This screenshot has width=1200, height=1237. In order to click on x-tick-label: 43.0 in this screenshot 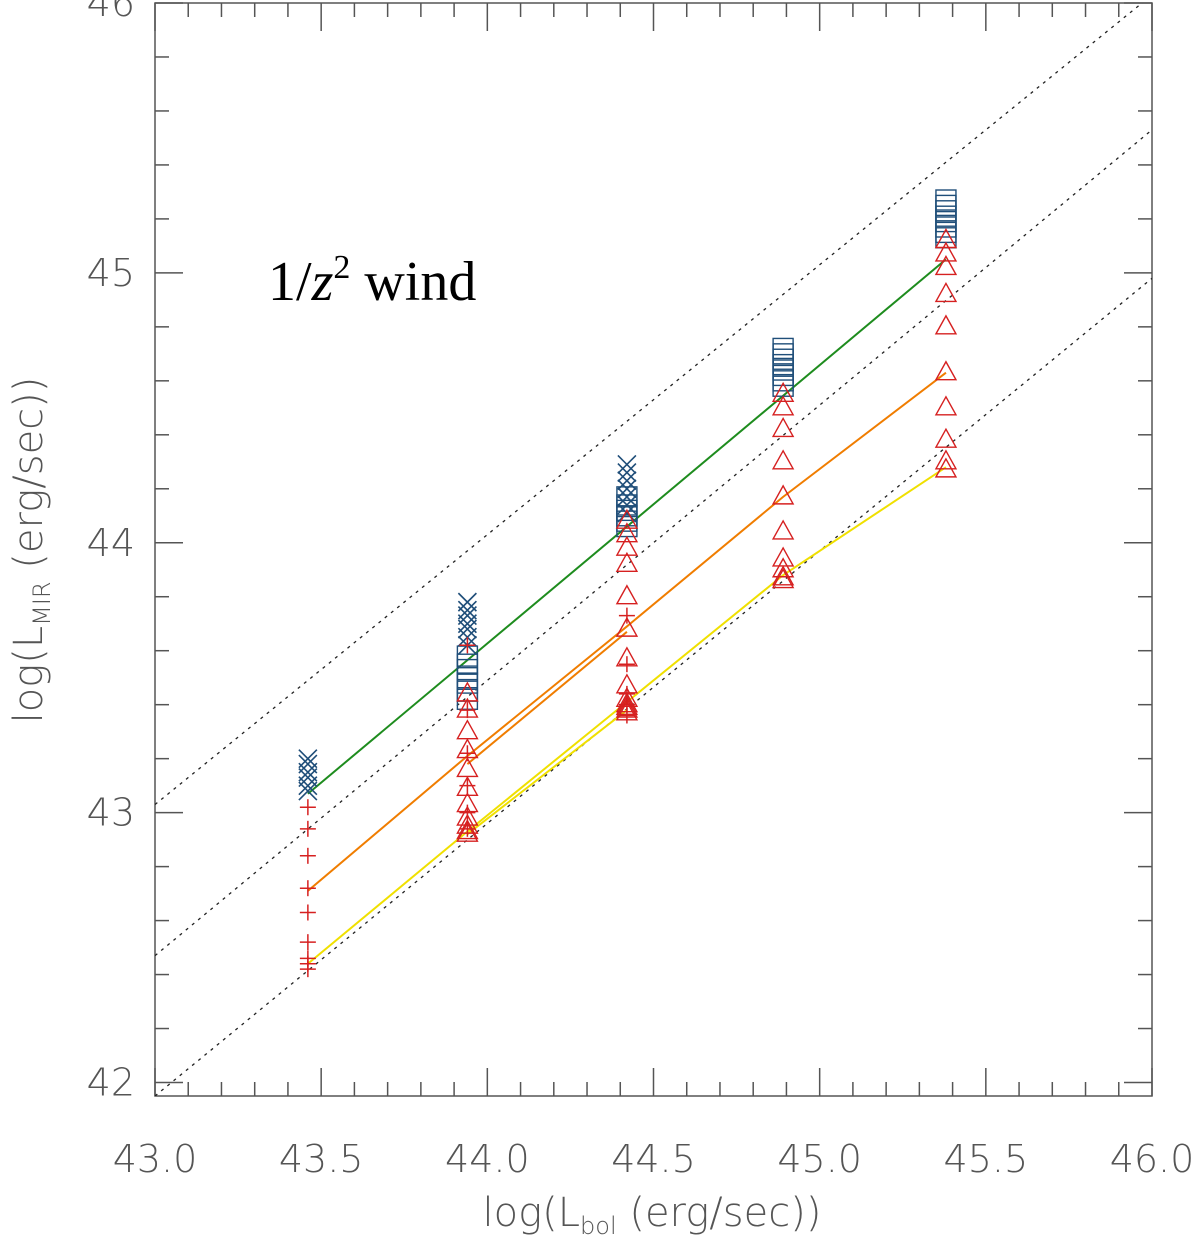, I will do `click(155, 1159)`.